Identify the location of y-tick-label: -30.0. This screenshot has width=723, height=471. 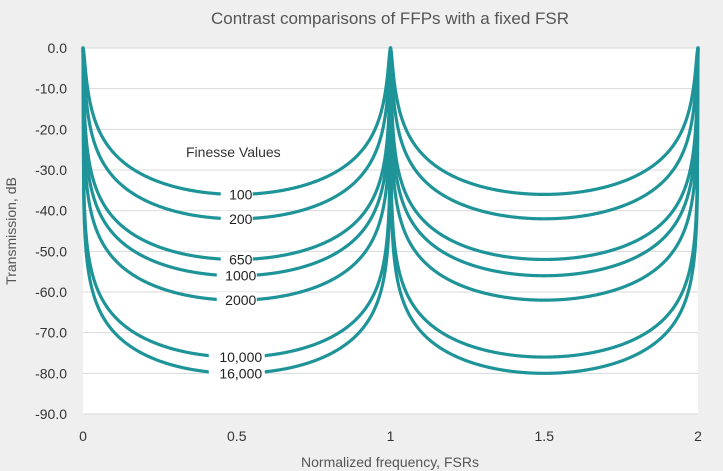
(51, 170).